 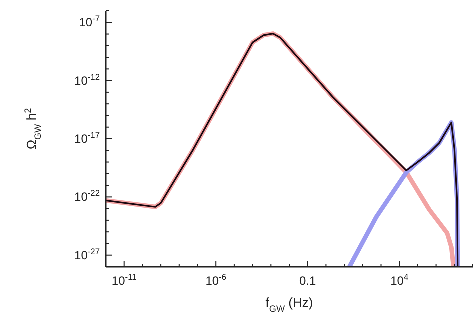 I want to click on x-tick-label: 10$^{4}$, so click(x=399, y=280).